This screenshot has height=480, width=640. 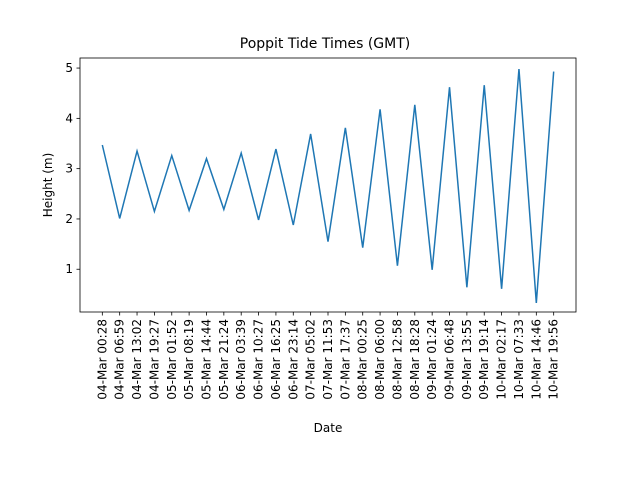 What do you see at coordinates (311, 359) in the screenshot?
I see `x-tick-label: 07-Mar 05:02` at bounding box center [311, 359].